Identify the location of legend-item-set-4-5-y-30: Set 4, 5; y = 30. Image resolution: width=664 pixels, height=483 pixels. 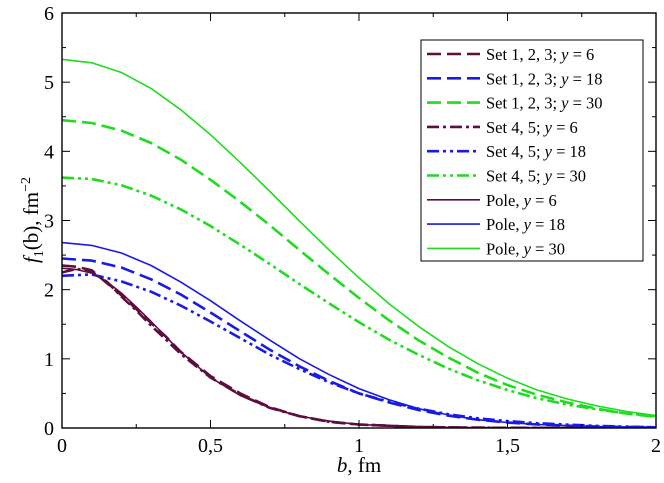
(506, 176).